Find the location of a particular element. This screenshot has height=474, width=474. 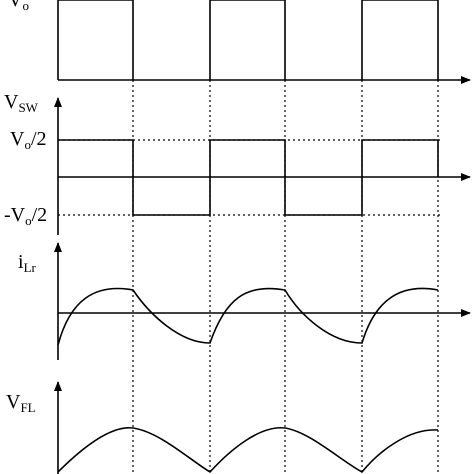

label-vo-half: Vo/2 is located at coordinates (28, 140).